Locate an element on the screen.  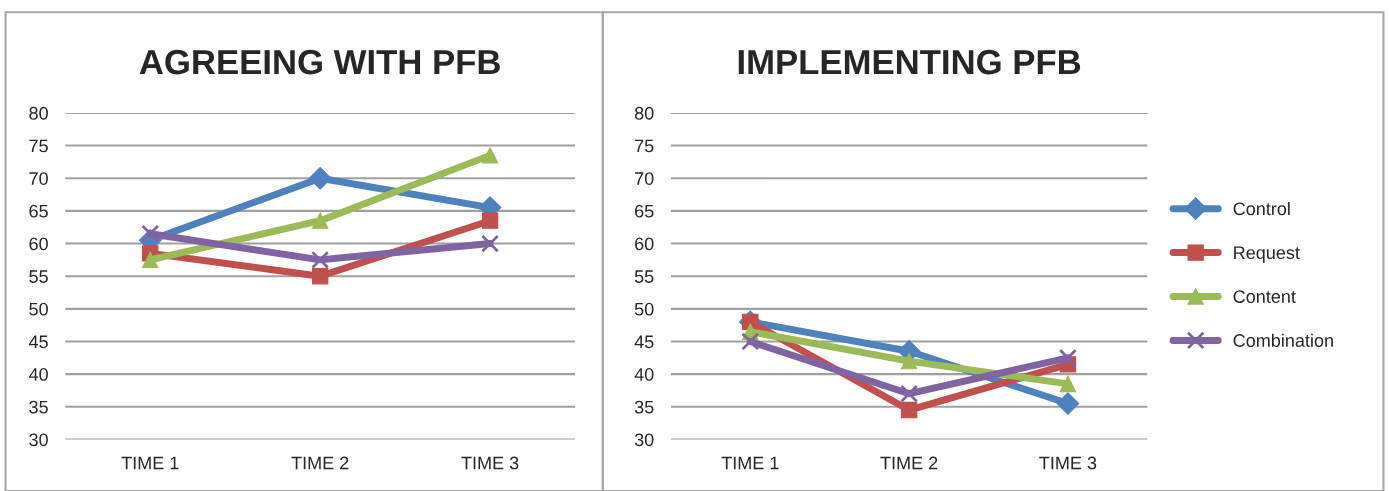
chart-title: IMPLEMENTING PFB is located at coordinates (909, 62).